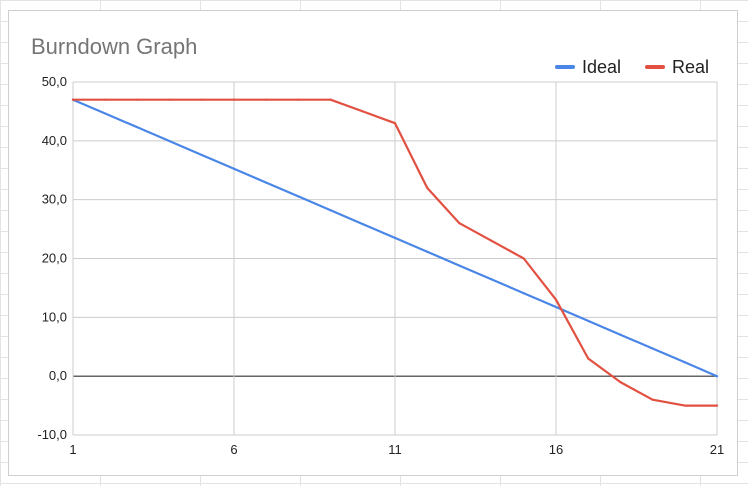 This screenshot has width=748, height=486. I want to click on y-tick-label: 40,0, so click(54, 140).